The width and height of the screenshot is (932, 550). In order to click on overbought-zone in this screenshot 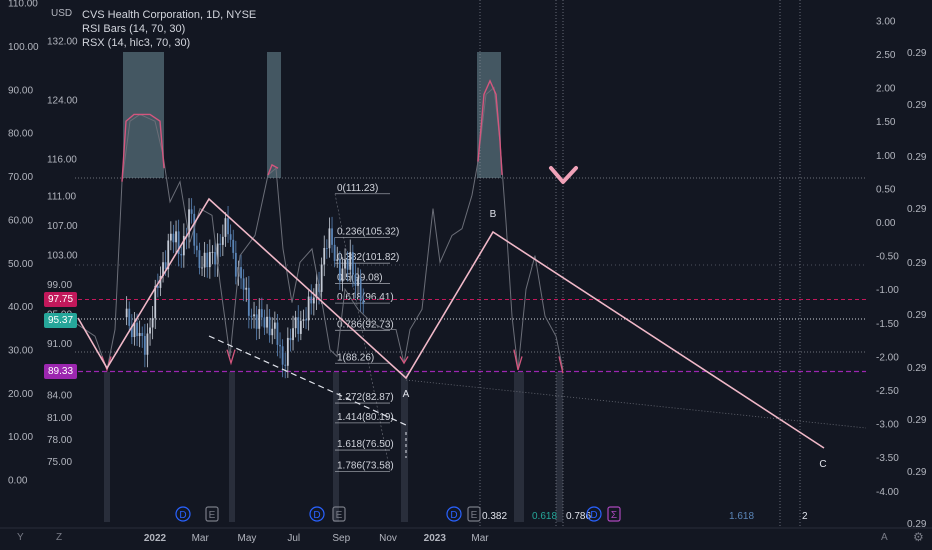, I will do `click(274, 115)`.